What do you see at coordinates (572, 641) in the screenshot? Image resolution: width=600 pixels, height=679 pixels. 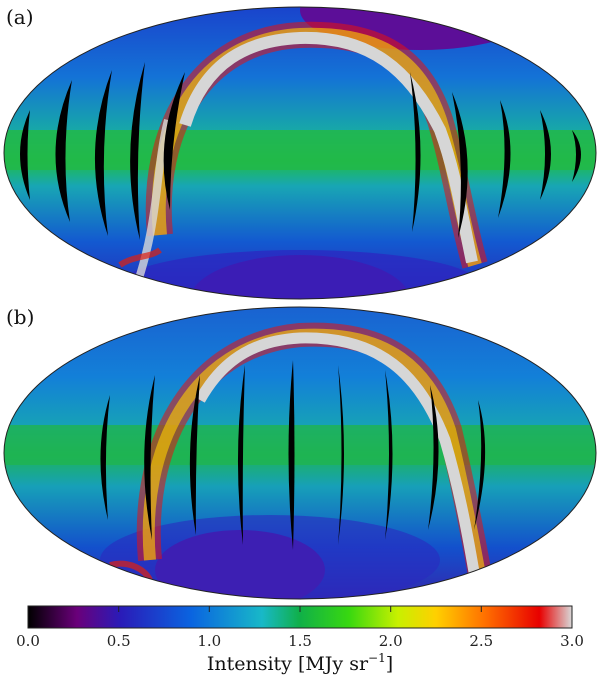 I see `colorbar-tick-label: 3.0` at bounding box center [572, 641].